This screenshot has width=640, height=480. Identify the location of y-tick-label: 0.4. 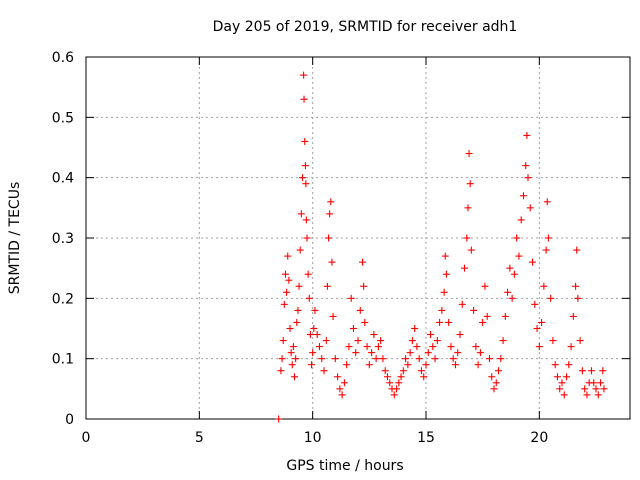
(63, 179).